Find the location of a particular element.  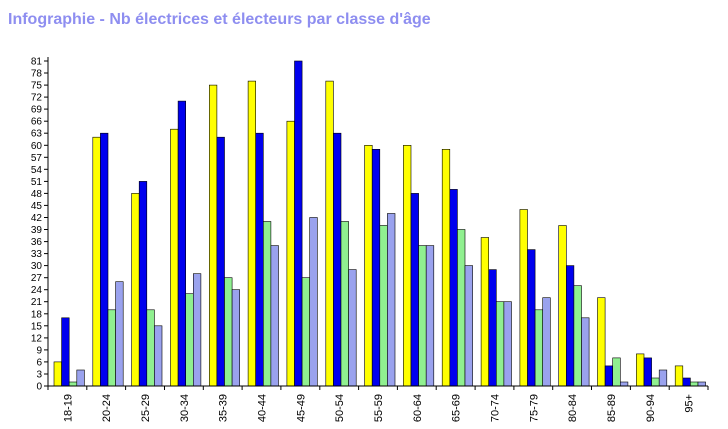

y-tick-label: 27 is located at coordinates (37, 278).